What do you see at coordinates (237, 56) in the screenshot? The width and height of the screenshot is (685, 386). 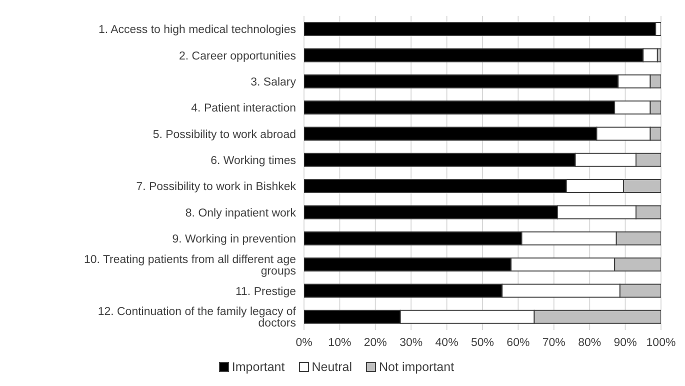 I see `y-tick-label: 2. Career opportunities` at bounding box center [237, 56].